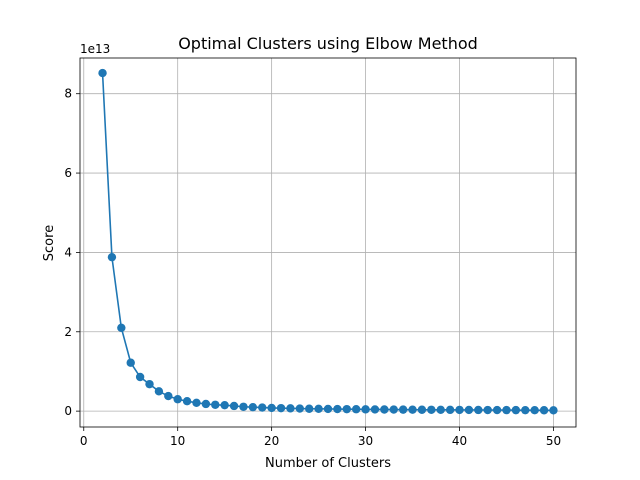 This screenshot has width=640, height=480. Describe the element at coordinates (328, 463) in the screenshot. I see `x-axis-label: Number of Clusters` at that location.